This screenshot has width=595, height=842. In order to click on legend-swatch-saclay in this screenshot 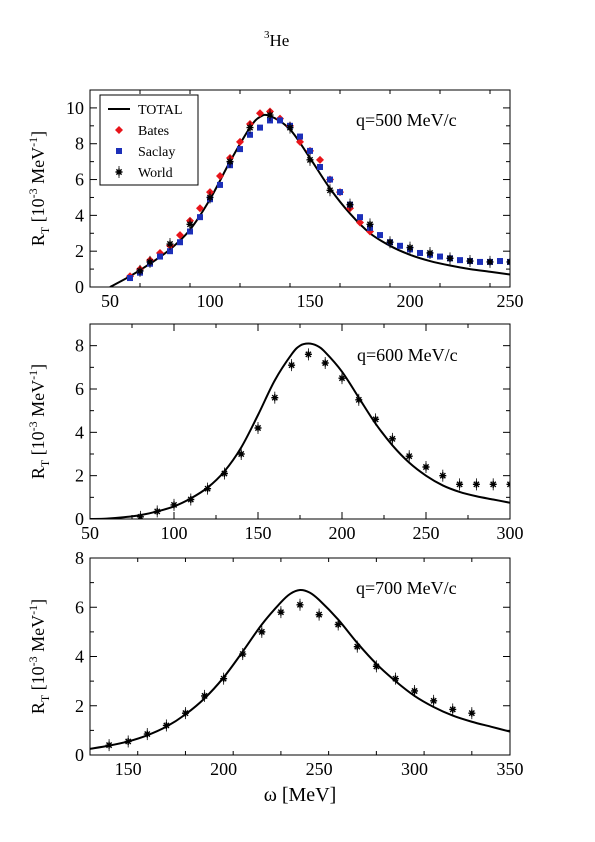, I will do `click(119, 151)`.